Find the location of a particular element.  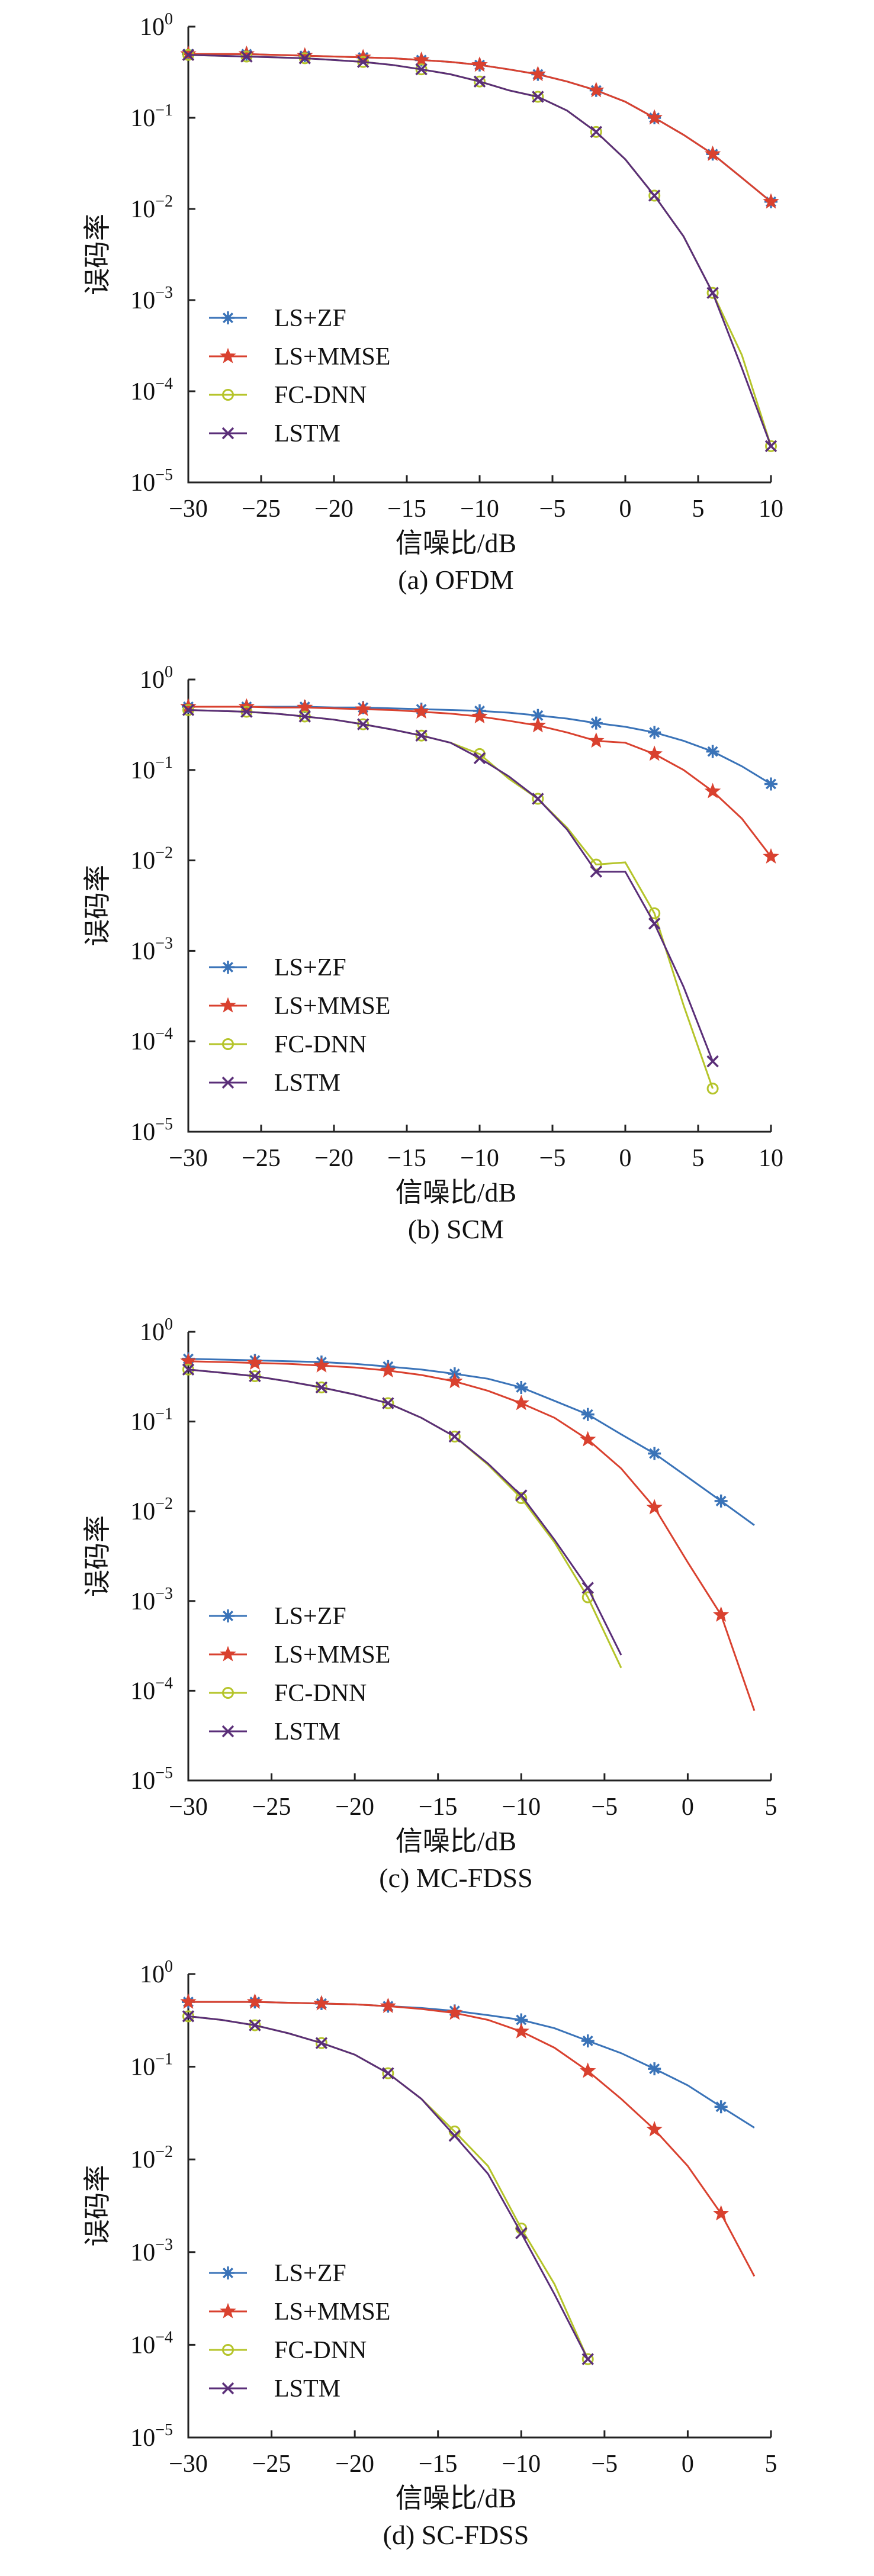

y-tick-label: 10⁻⁵ is located at coordinates (151, 1780).